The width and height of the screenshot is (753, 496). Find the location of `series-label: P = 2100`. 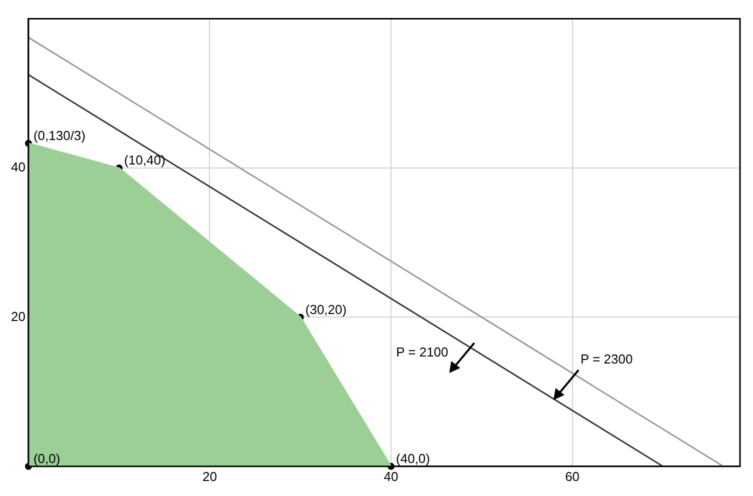

series-label: P = 2100 is located at coordinates (422, 352).